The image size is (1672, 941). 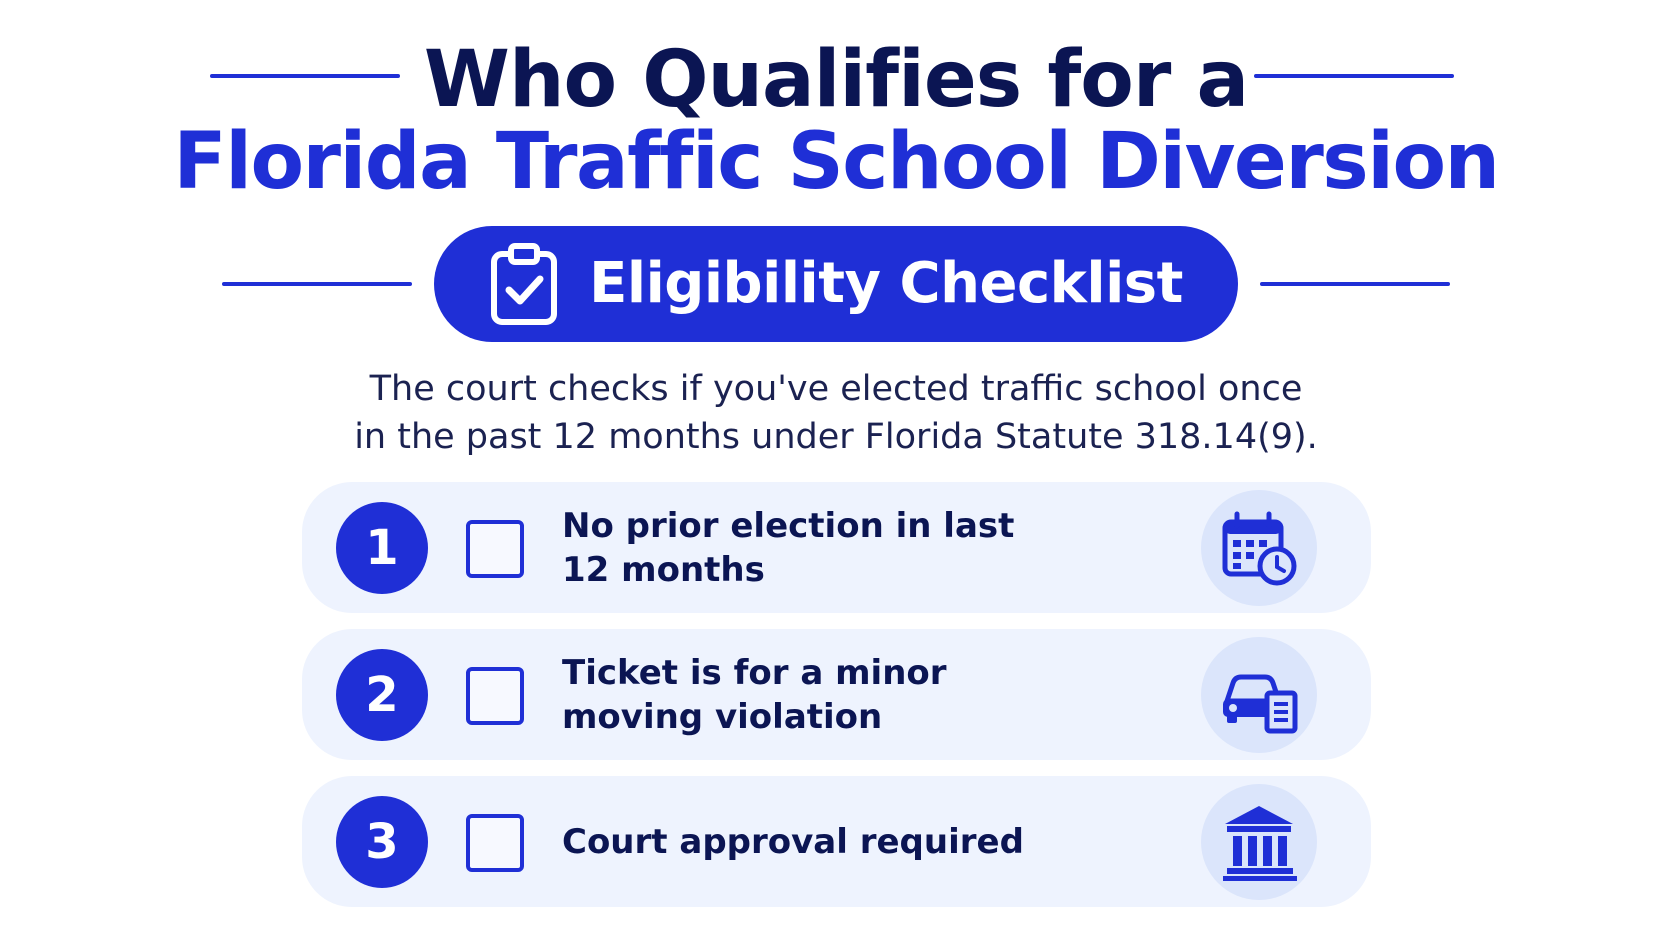 I want to click on checklist-item: 1 No prior election in last 12 months, so click(x=836, y=547).